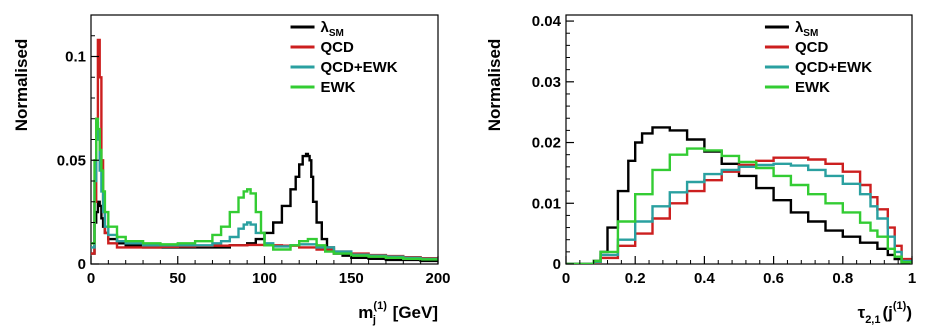 The width and height of the screenshot is (926, 327). Describe the element at coordinates (739, 213) in the screenshot. I see `series-line-qcd-ewk` at that location.